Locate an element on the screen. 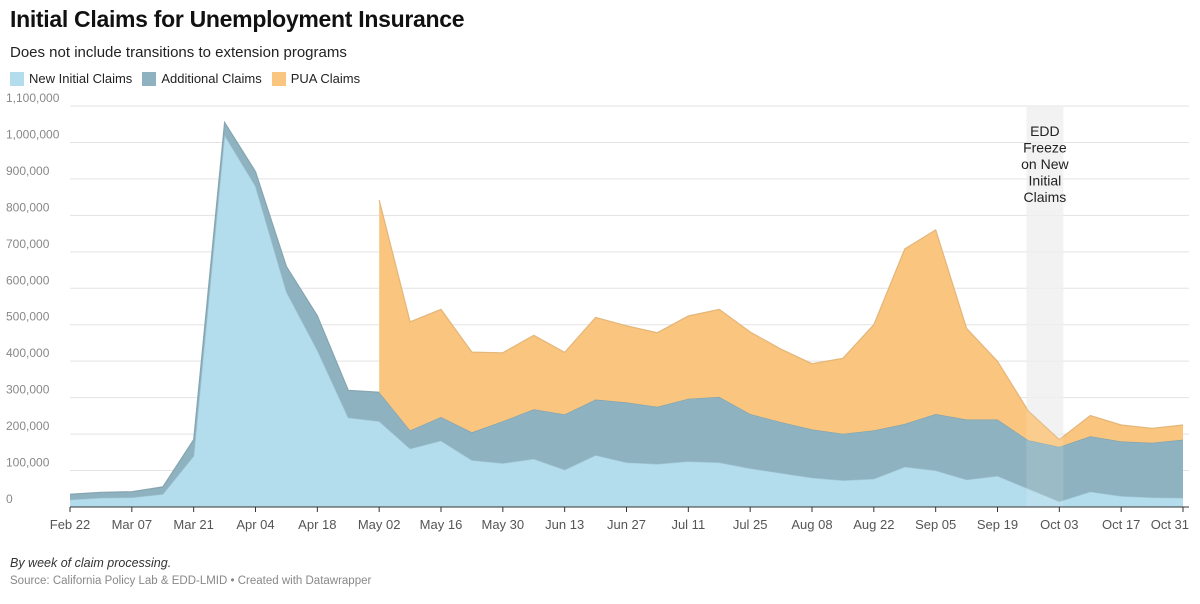 This screenshot has width=1200, height=604. y-tick-label: 800,000 is located at coordinates (28, 207).